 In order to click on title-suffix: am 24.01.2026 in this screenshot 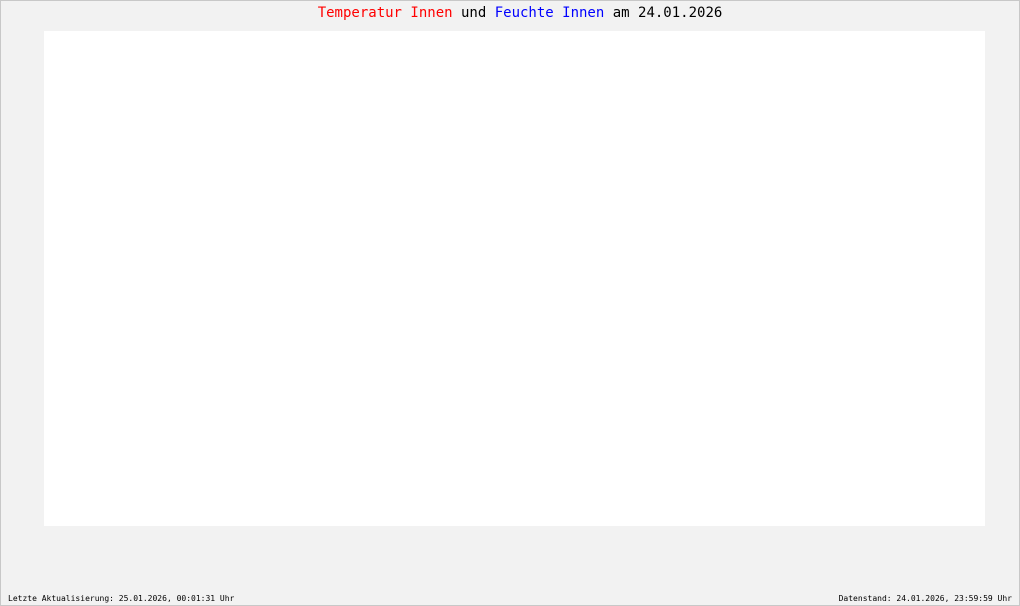, I will do `click(668, 13)`.